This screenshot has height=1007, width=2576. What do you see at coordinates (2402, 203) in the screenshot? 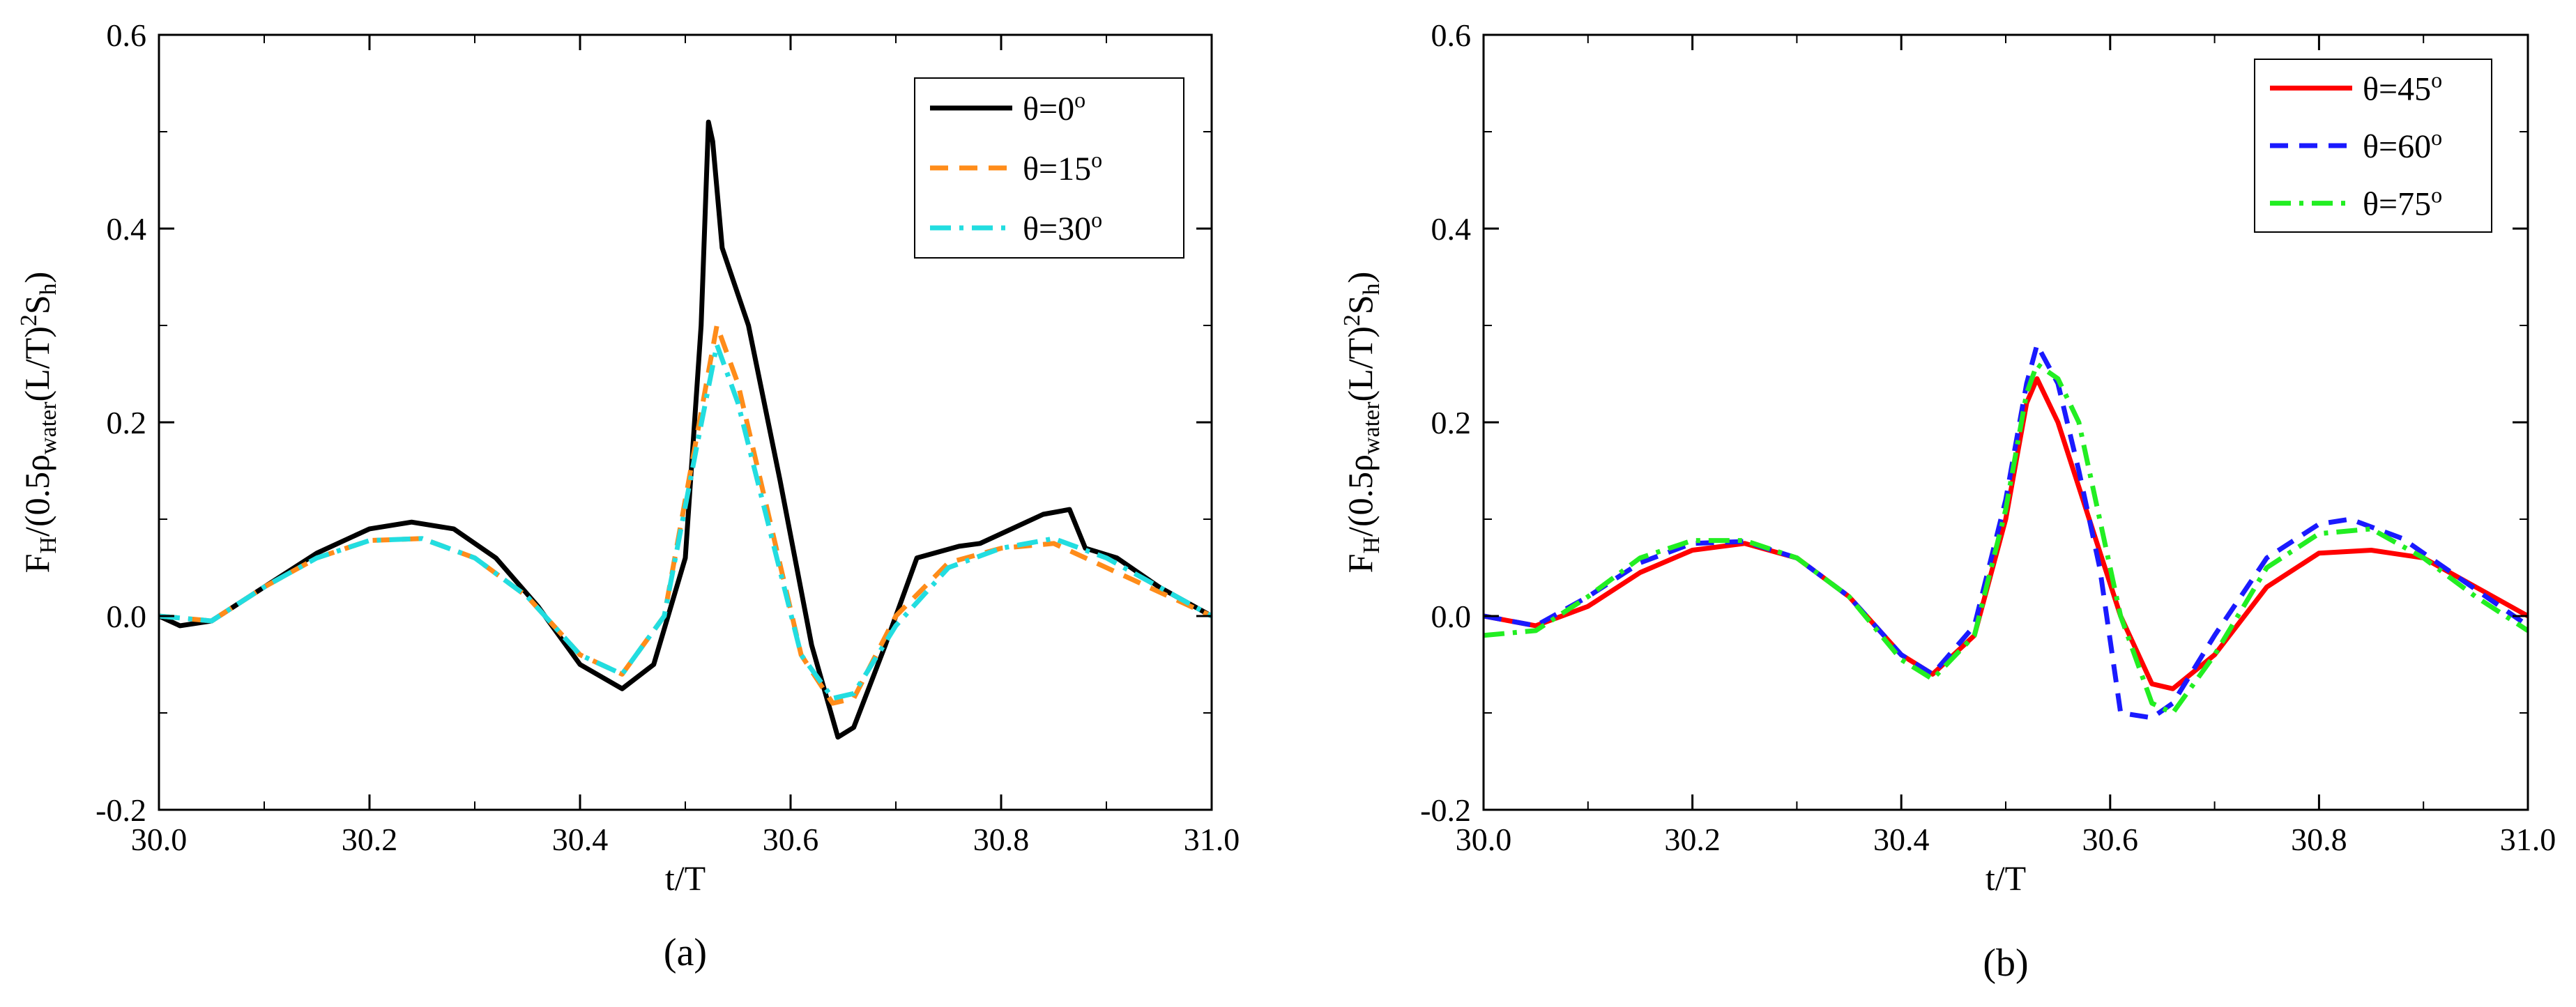
I see `legend-label-2: θ=75o` at bounding box center [2402, 203].